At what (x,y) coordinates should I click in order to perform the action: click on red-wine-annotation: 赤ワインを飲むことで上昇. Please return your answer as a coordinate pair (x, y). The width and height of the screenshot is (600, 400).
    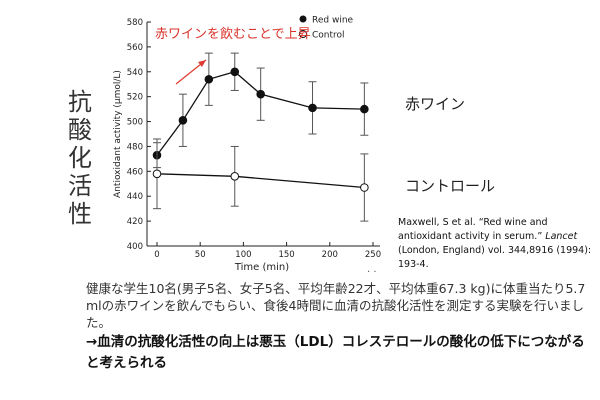
    Looking at the image, I should click on (233, 34).